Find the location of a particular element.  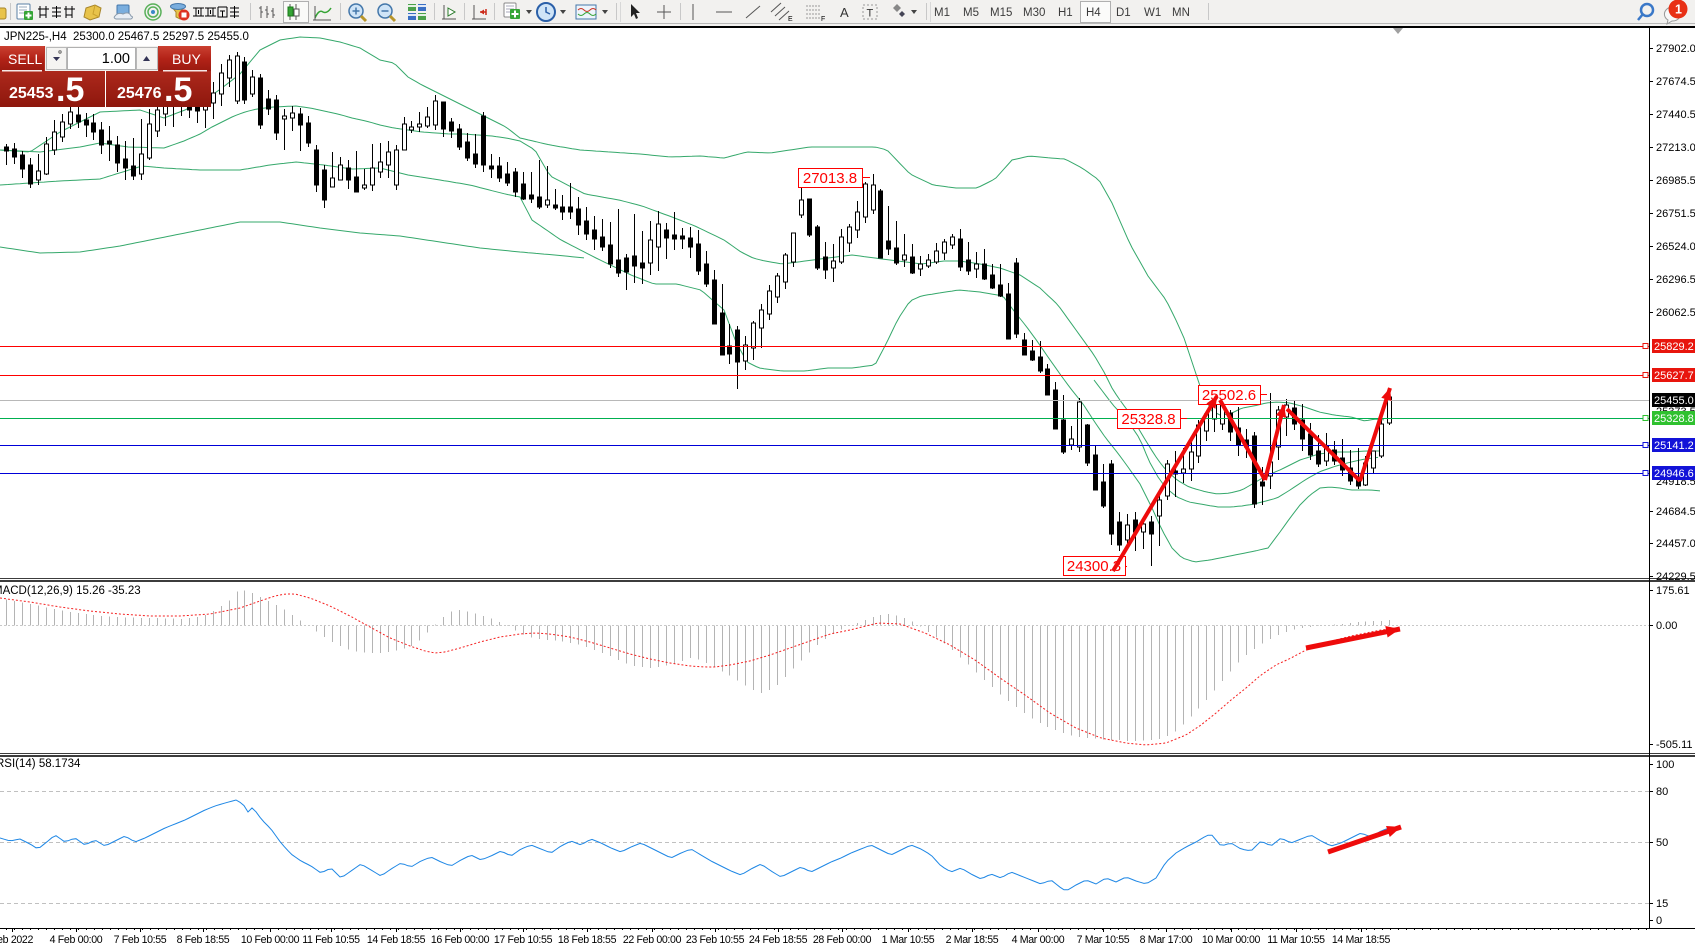

svg-text: 26751.5 is located at coordinates (1675, 214).